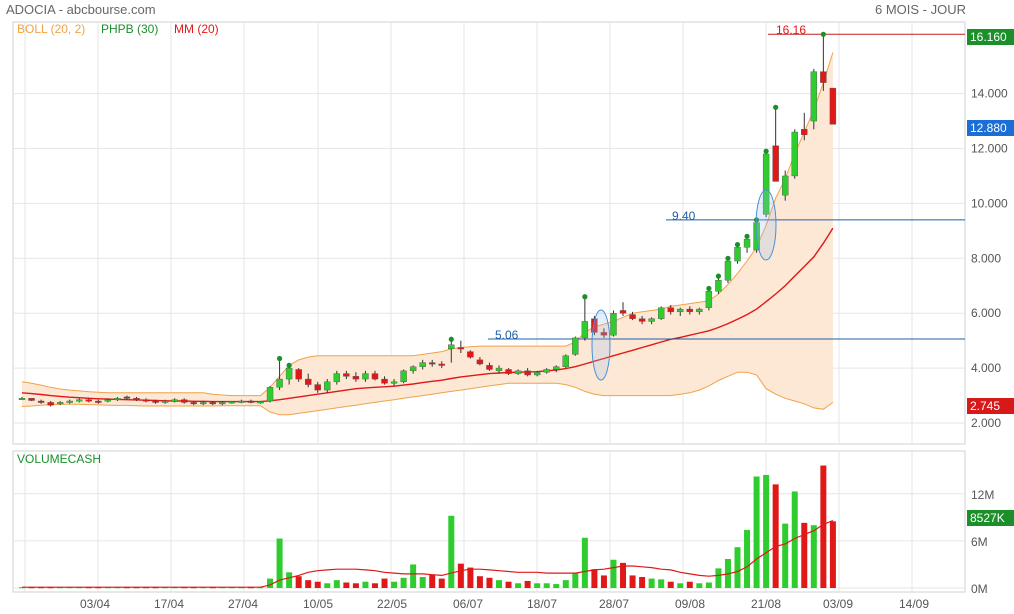 The width and height of the screenshot is (1014, 614). What do you see at coordinates (914, 604) in the screenshot?
I see `date-label: 14/09` at bounding box center [914, 604].